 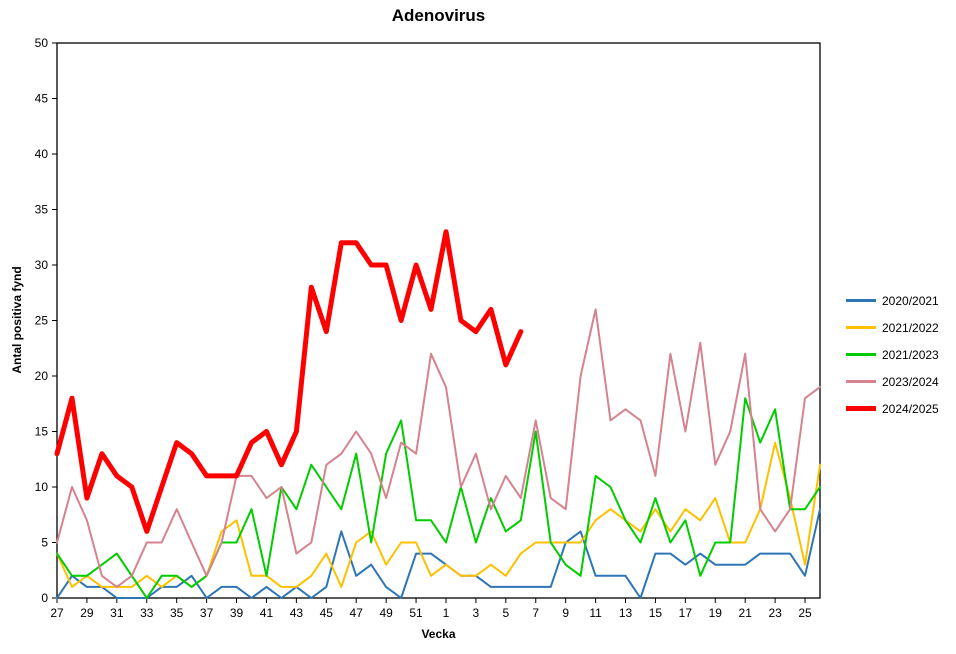 What do you see at coordinates (910, 300) in the screenshot?
I see `legend-label: 2020/2021` at bounding box center [910, 300].